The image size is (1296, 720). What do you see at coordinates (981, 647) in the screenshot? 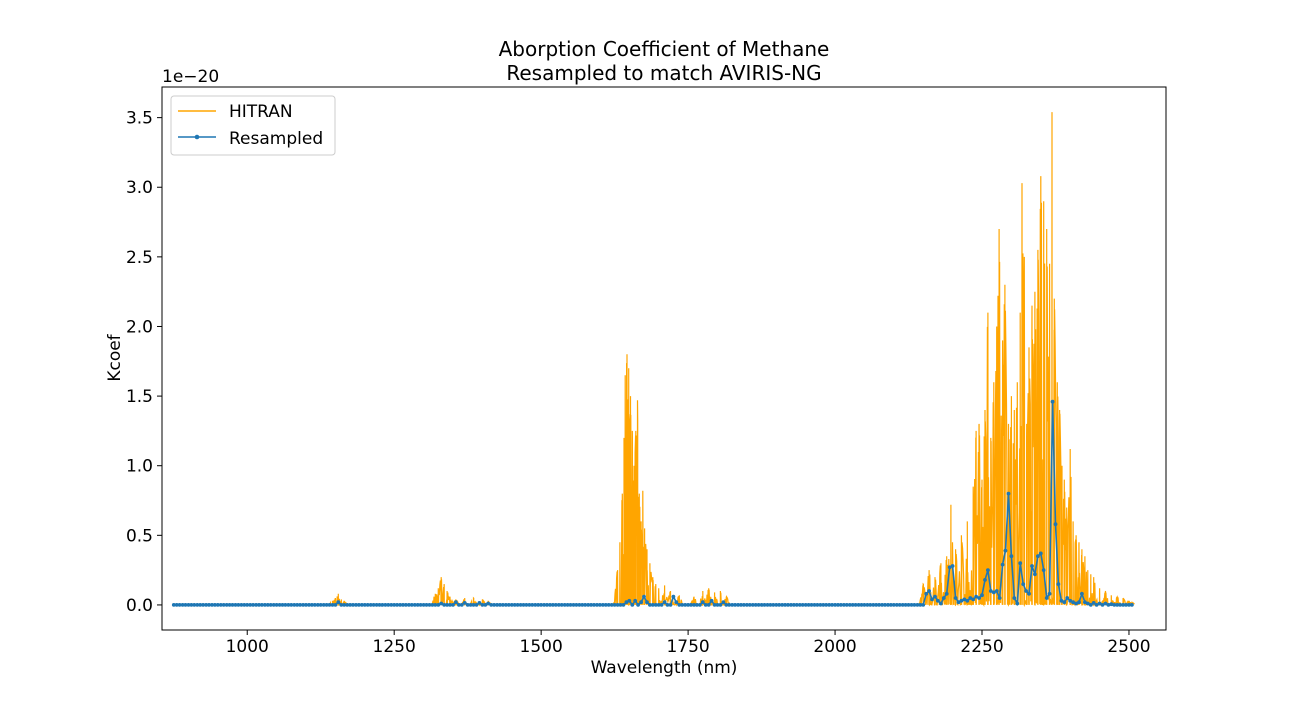
I see `x-tick-label: 2250` at bounding box center [981, 647].